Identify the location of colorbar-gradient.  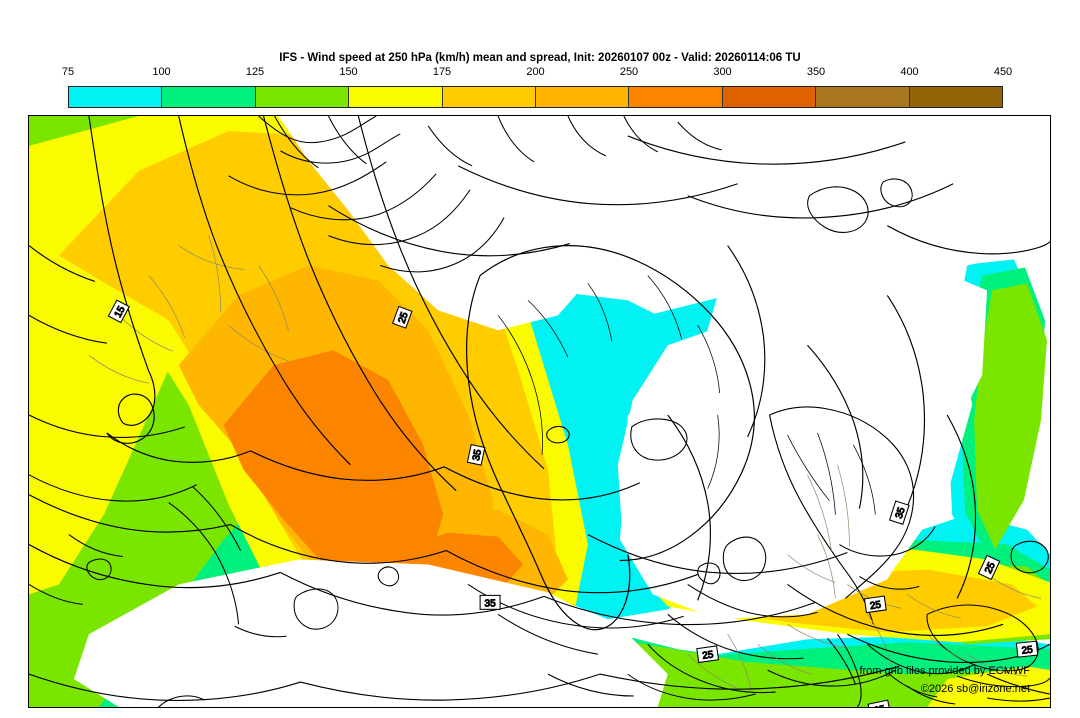
(535, 97).